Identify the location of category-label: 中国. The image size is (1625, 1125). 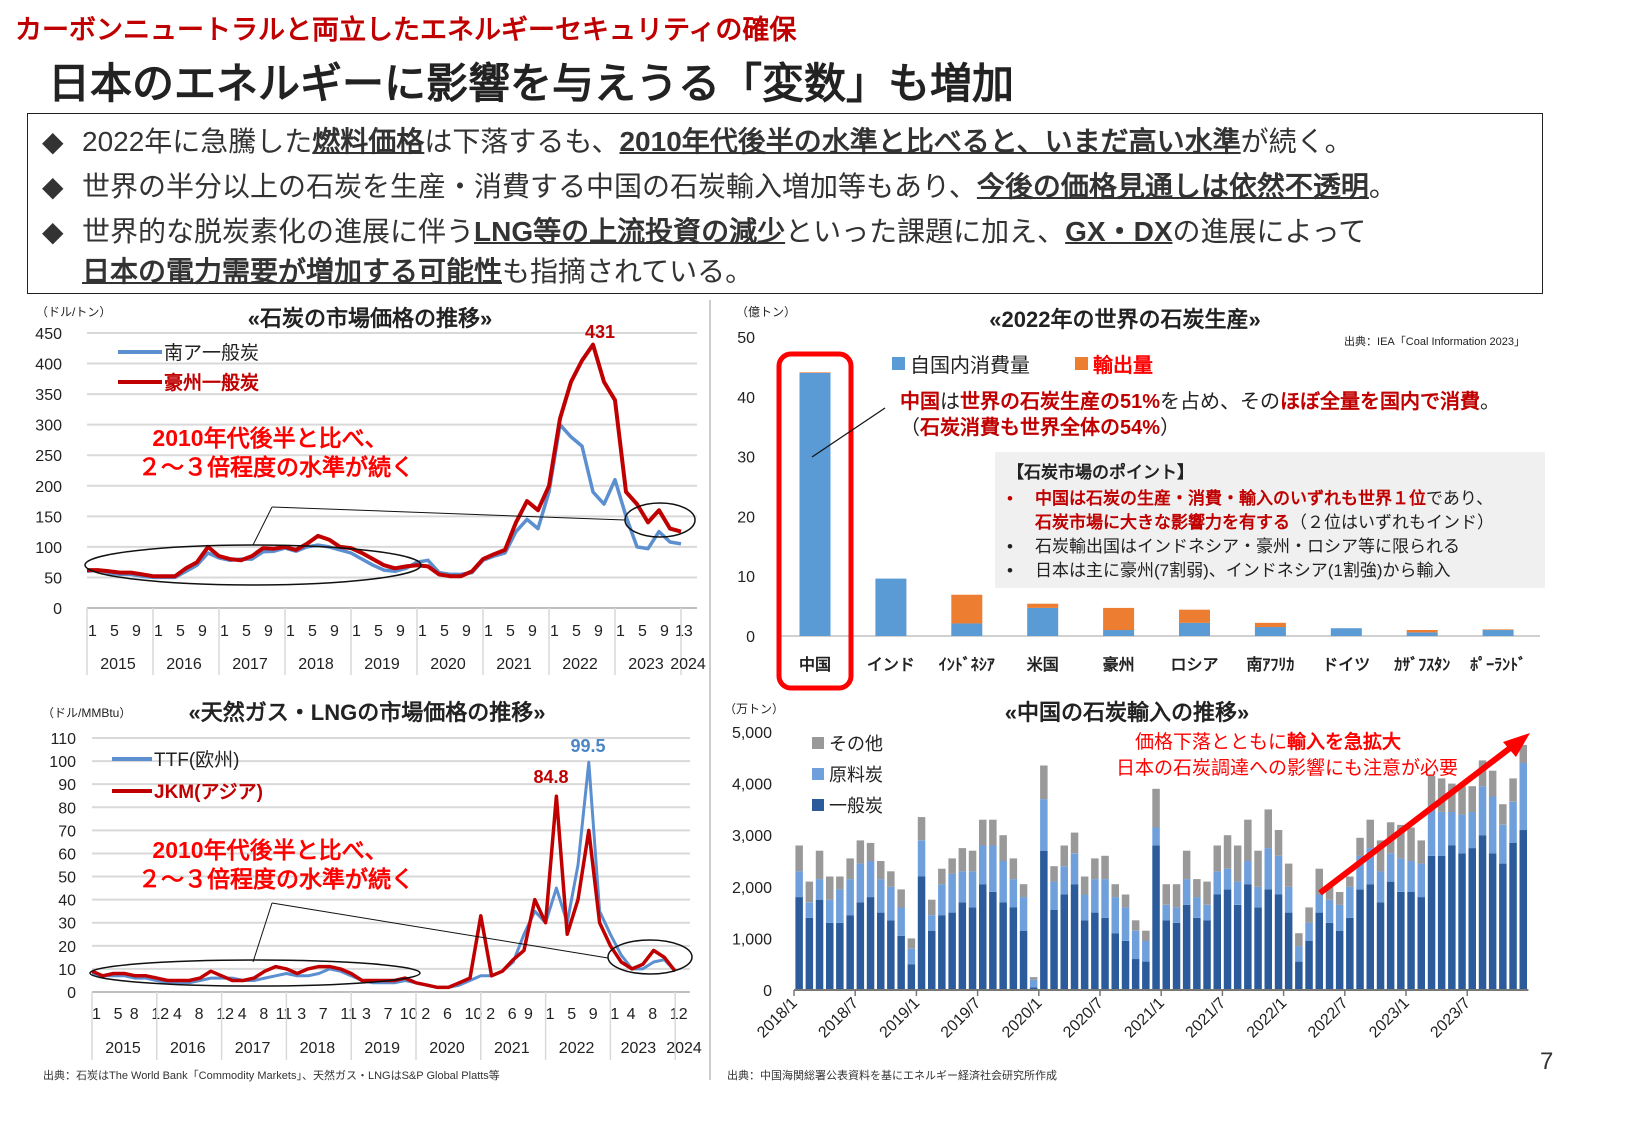
(815, 664).